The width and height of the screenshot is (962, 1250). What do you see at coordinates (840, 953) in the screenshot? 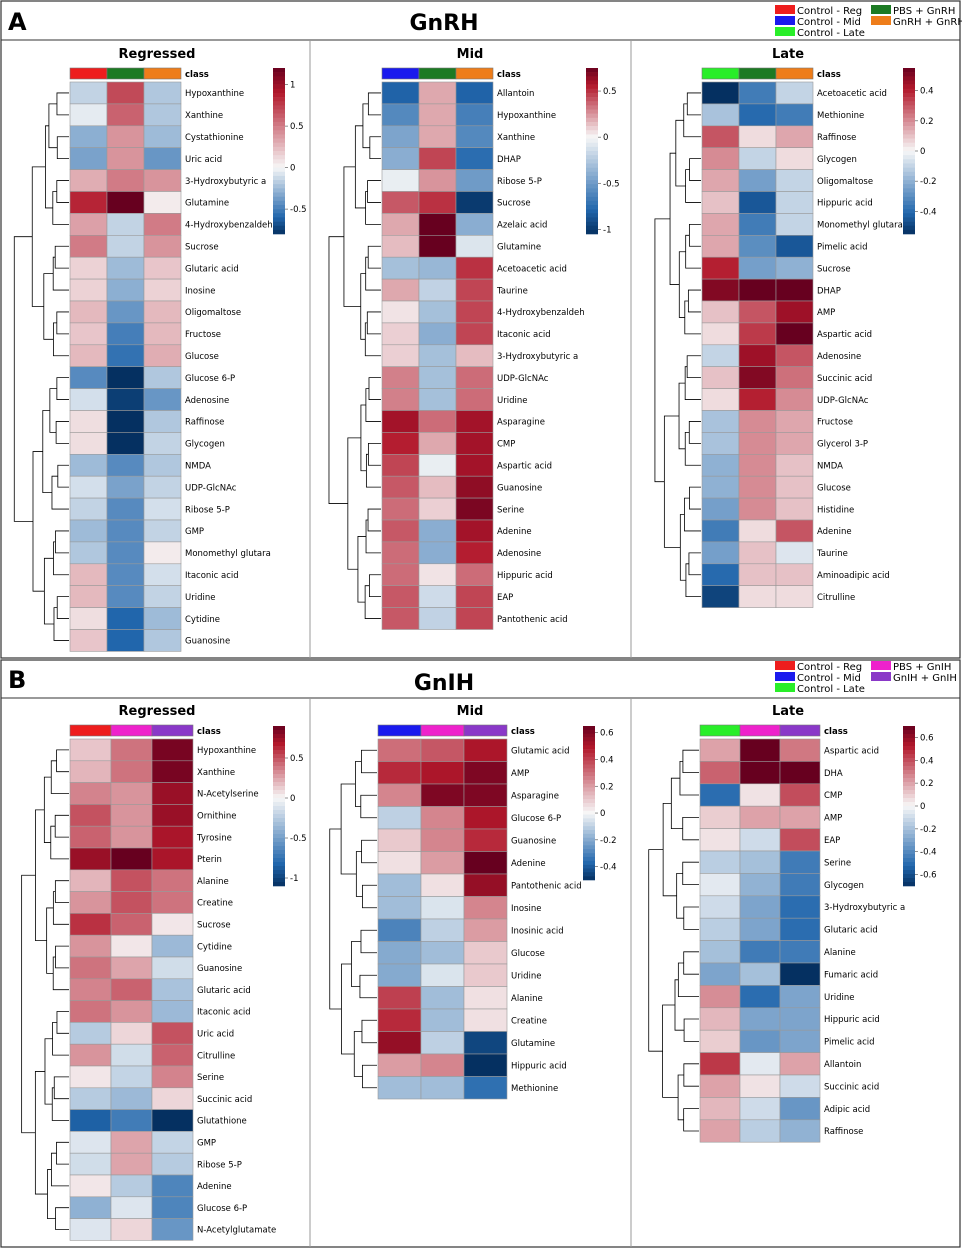
I see `row-label: Alanine` at bounding box center [840, 953].